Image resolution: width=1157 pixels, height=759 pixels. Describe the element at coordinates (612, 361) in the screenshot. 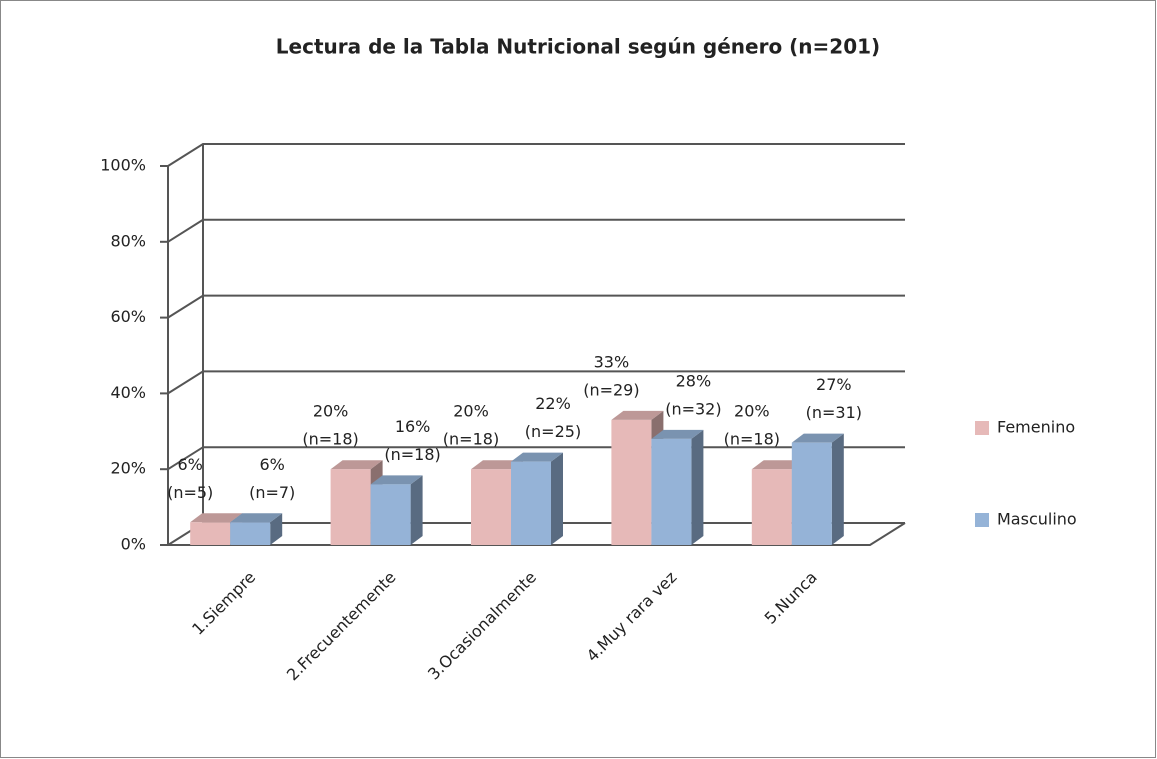

I see `data-label: 33%` at that location.